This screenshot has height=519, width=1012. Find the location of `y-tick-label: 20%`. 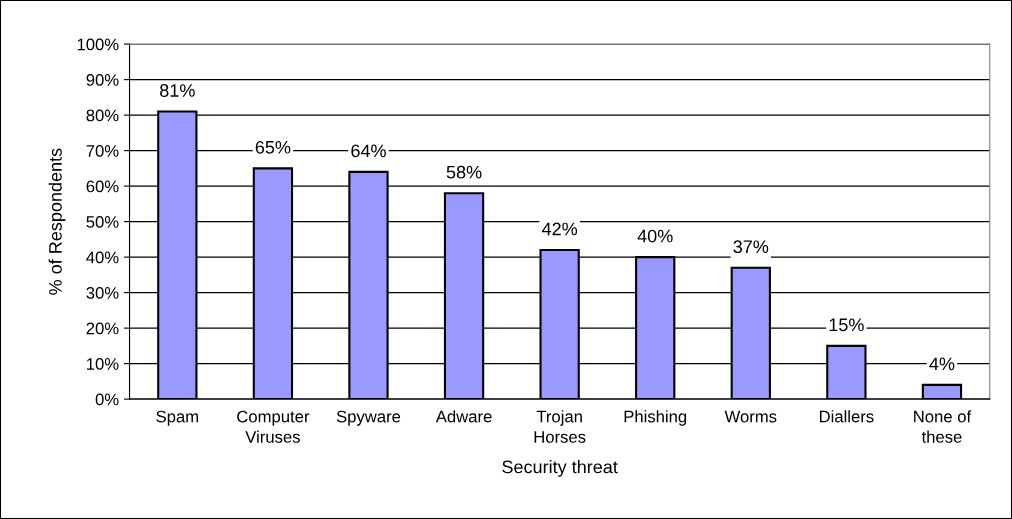

y-tick-label: 20% is located at coordinates (102, 328).